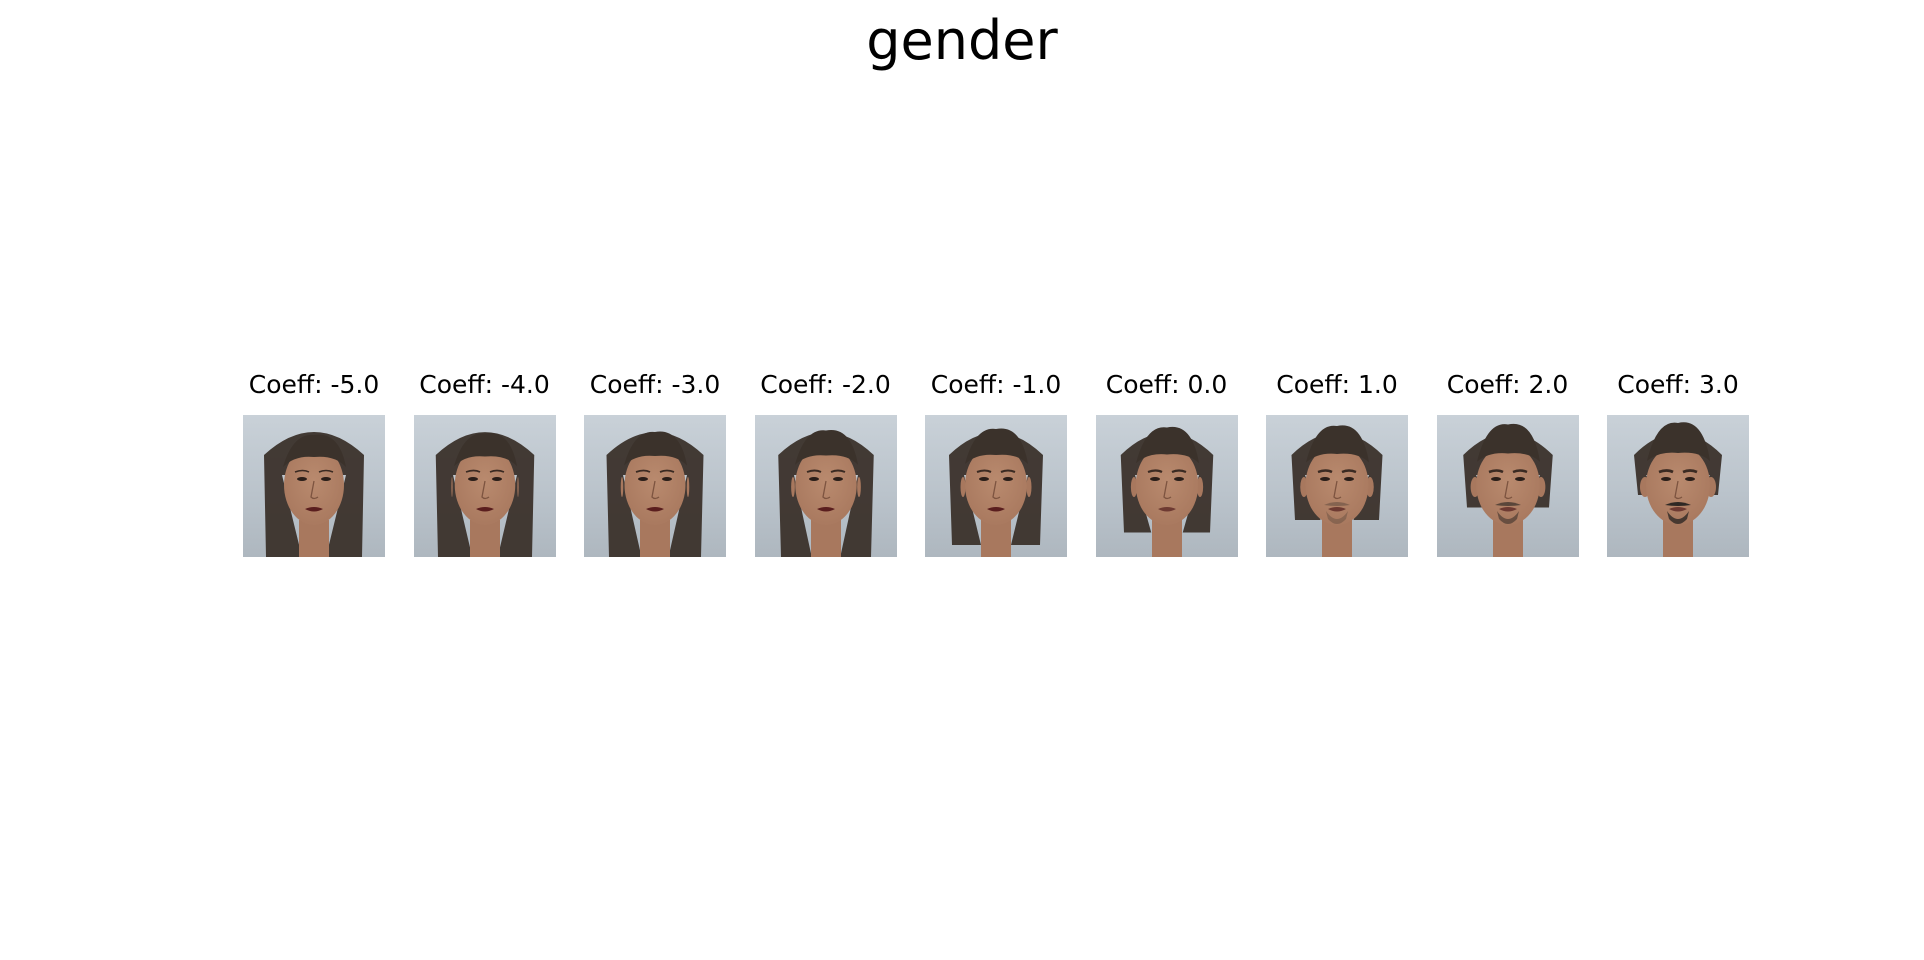 This screenshot has width=1924, height=960. What do you see at coordinates (1678, 384) in the screenshot?
I see `coeff-caption: Coeff: 3.0` at bounding box center [1678, 384].